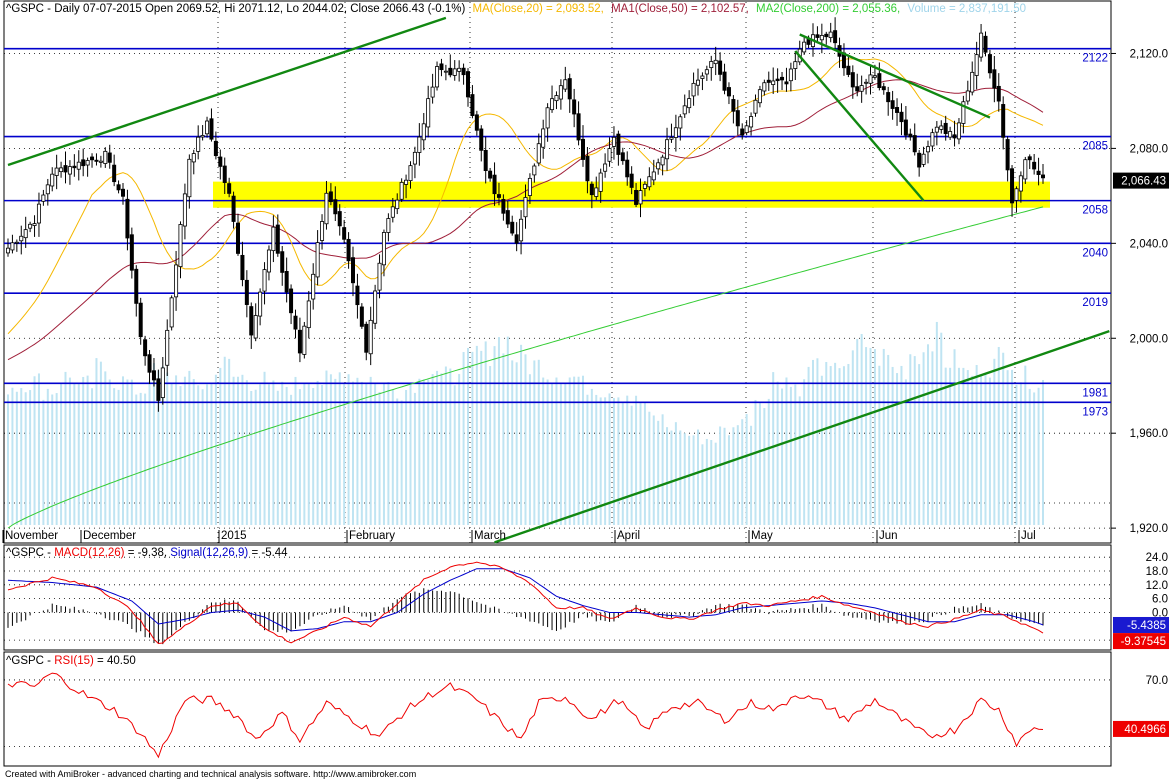 This screenshot has height=781, width=1171. Describe the element at coordinates (1095, 59) in the screenshot. I see `level-label-2122: 2122` at that location.